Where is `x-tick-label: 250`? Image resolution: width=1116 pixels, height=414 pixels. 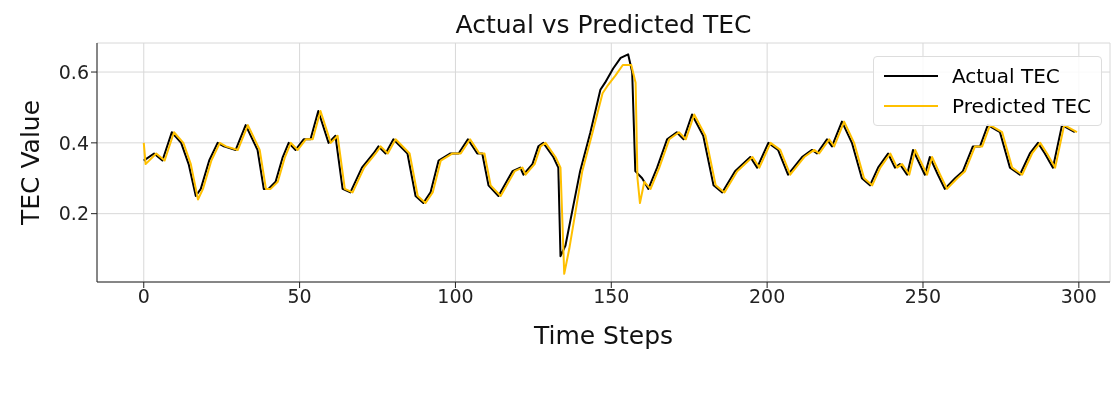 x-tick-label: 250 is located at coordinates (923, 296).